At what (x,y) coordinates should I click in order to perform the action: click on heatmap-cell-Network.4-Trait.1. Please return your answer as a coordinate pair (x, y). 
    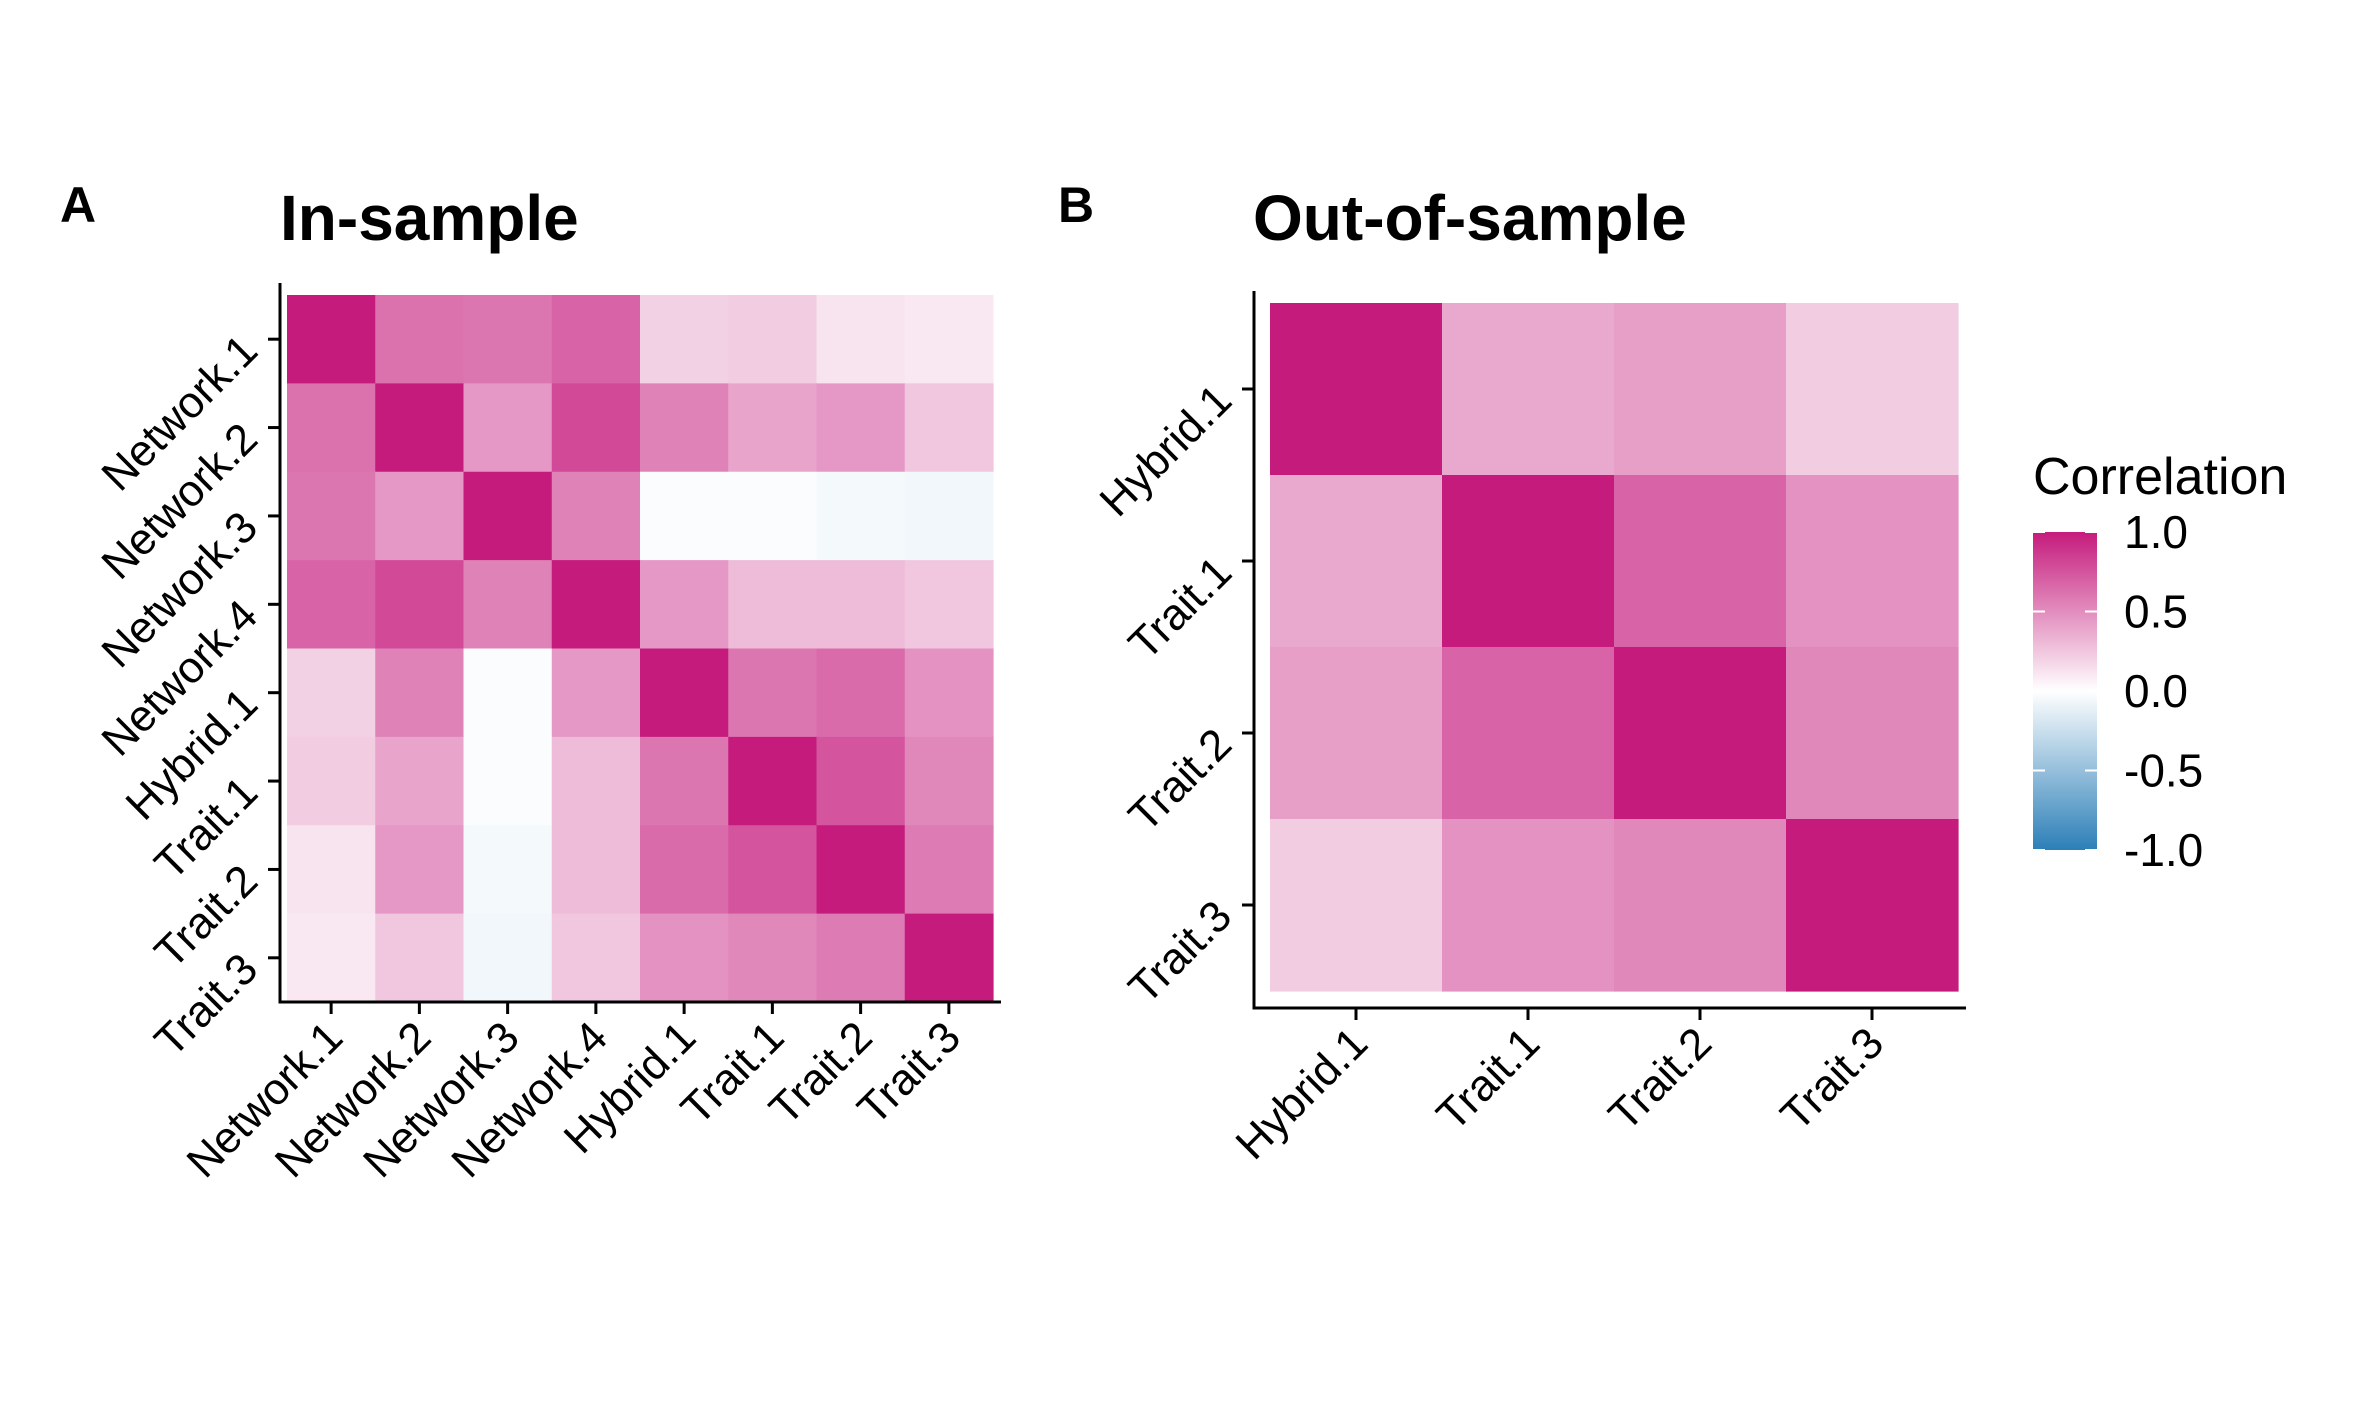
    Looking at the image, I should click on (773, 605).